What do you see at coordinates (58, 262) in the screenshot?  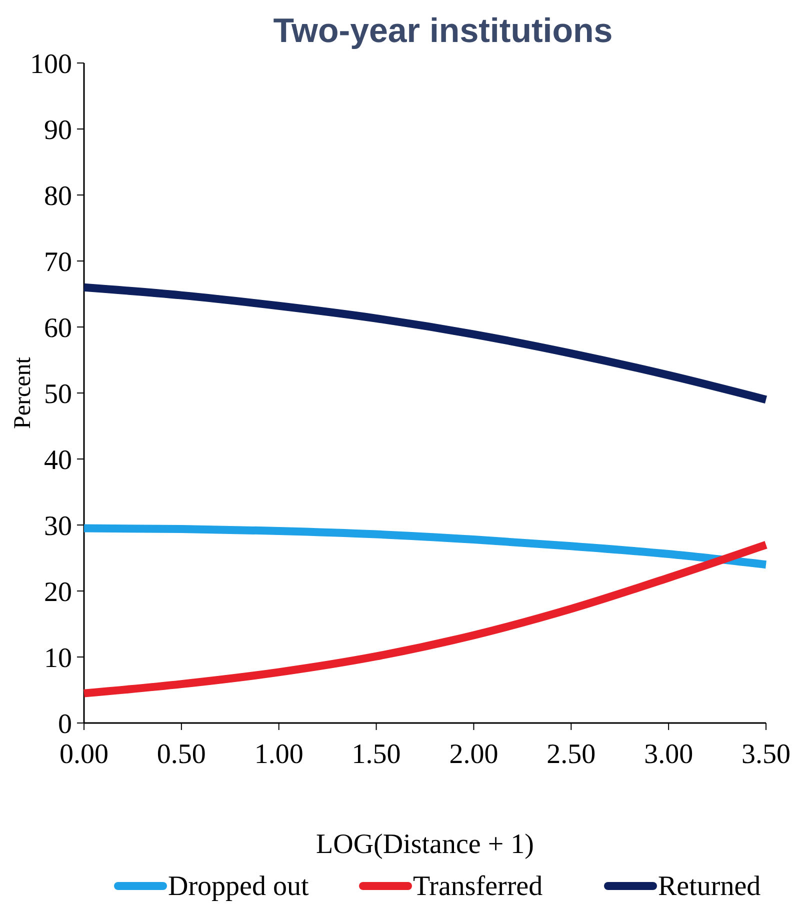 I see `y-tick-label: 70` at bounding box center [58, 262].